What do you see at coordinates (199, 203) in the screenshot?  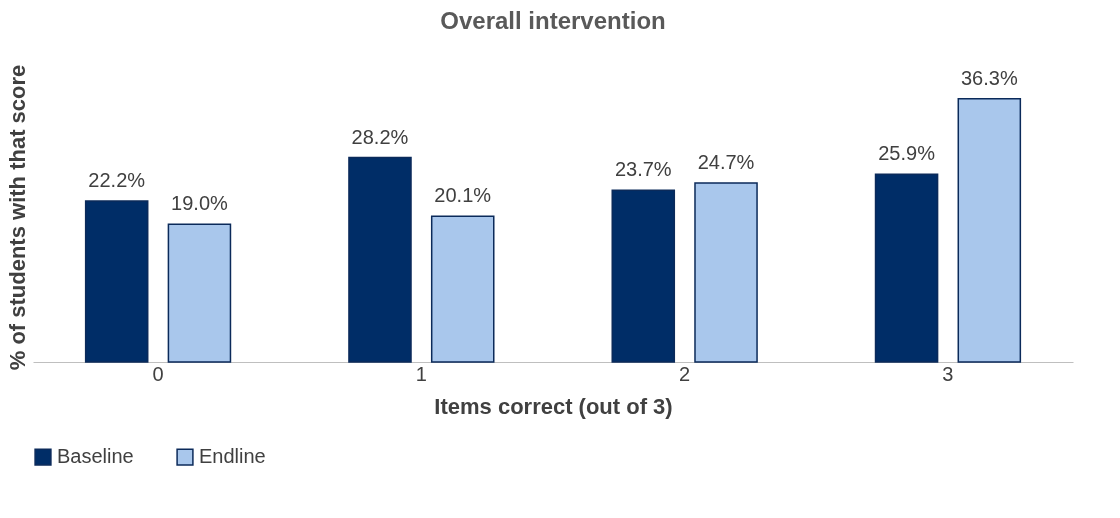 I see `data-label: 19.0%` at bounding box center [199, 203].